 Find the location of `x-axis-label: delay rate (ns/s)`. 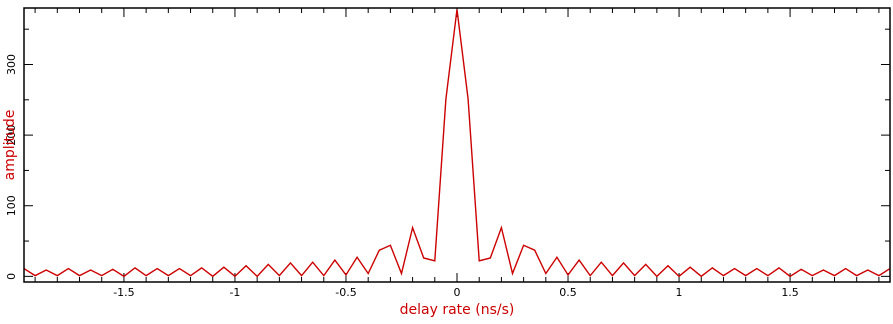

x-axis-label: delay rate (ns/s) is located at coordinates (457, 310).